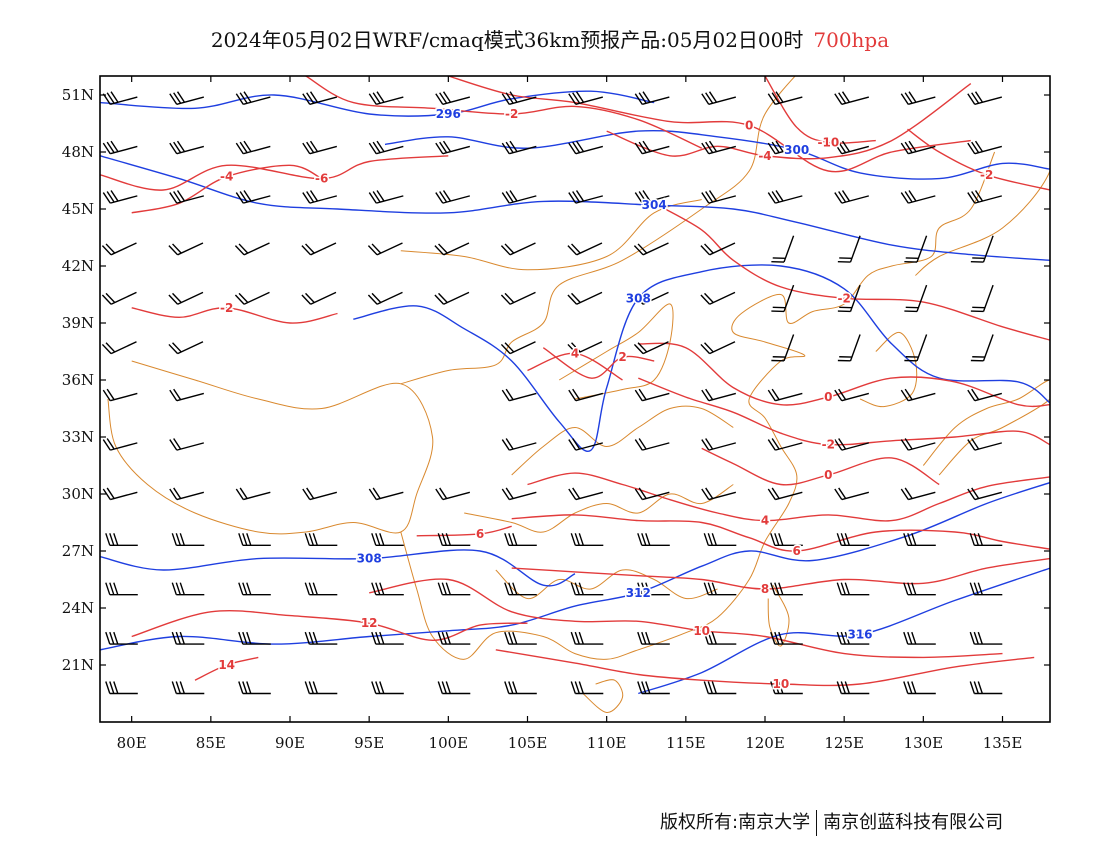  Describe the element at coordinates (369, 559) in the screenshot. I see `height-contour-label: 308` at that location.